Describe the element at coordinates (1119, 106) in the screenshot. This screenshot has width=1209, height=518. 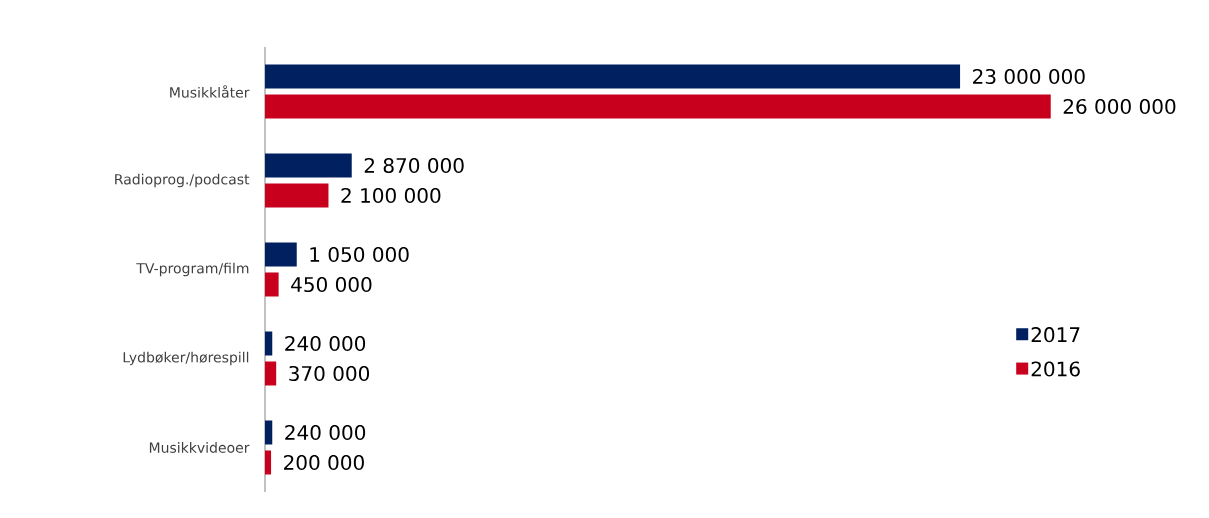
I see `data-label: 26 000 000` at that location.